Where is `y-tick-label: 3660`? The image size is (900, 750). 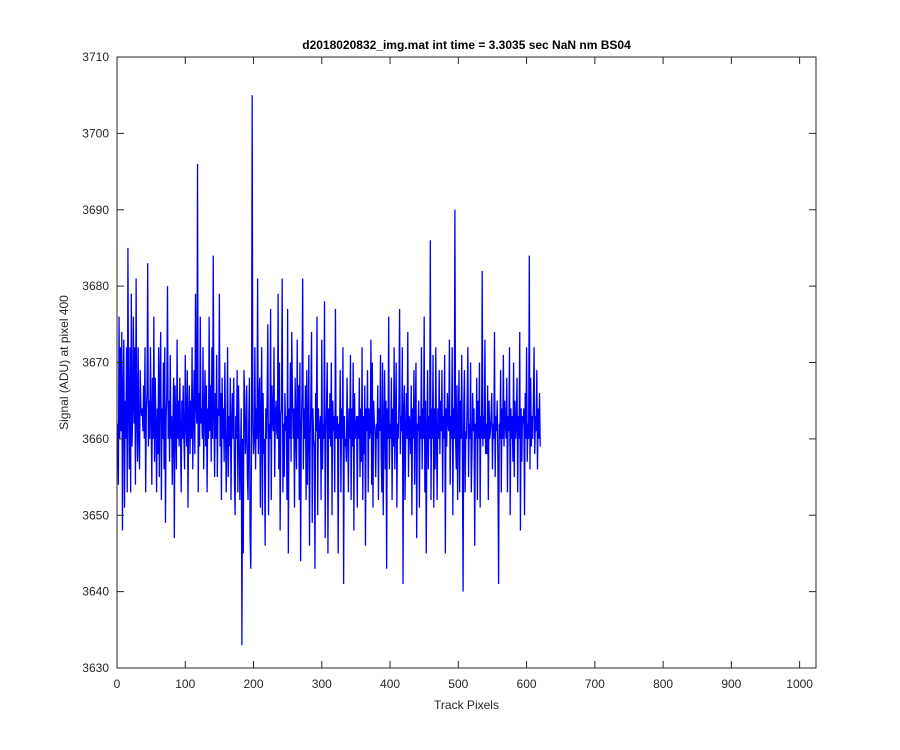 y-tick-label: 3660 is located at coordinates (95, 439).